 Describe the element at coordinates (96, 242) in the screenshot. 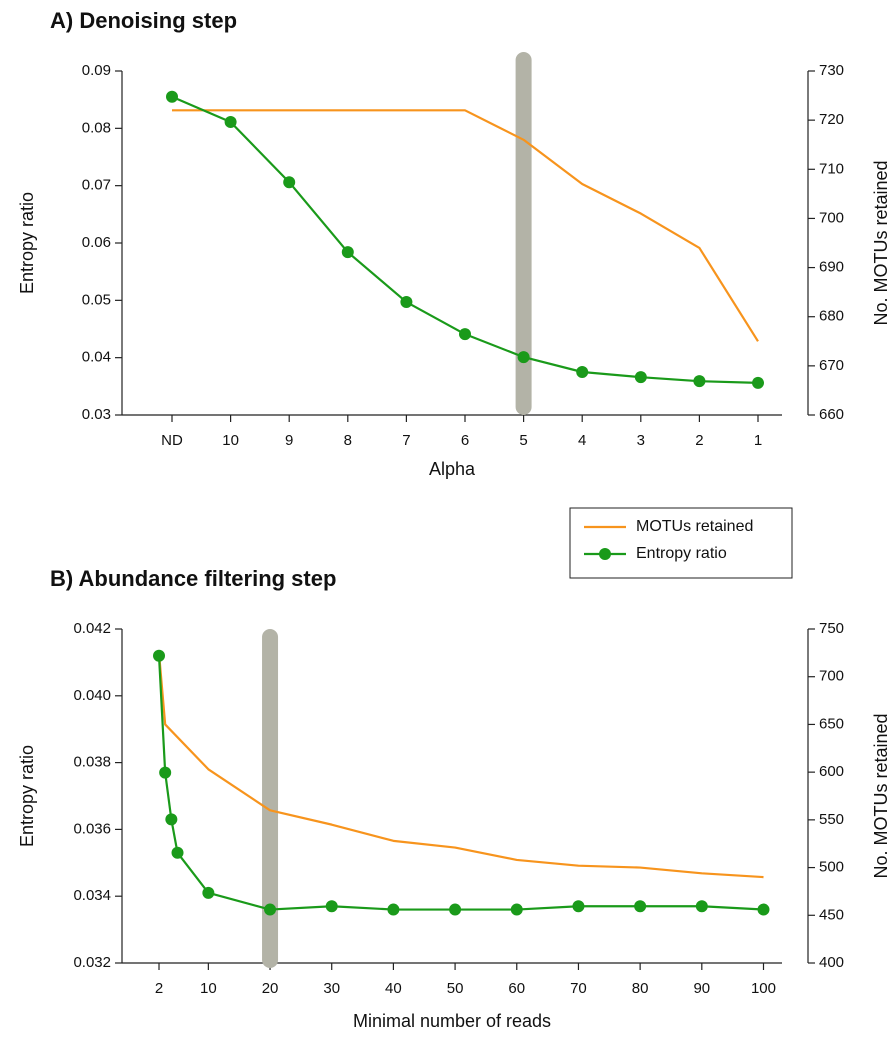

I see `y-tick-label: 0.06` at that location.